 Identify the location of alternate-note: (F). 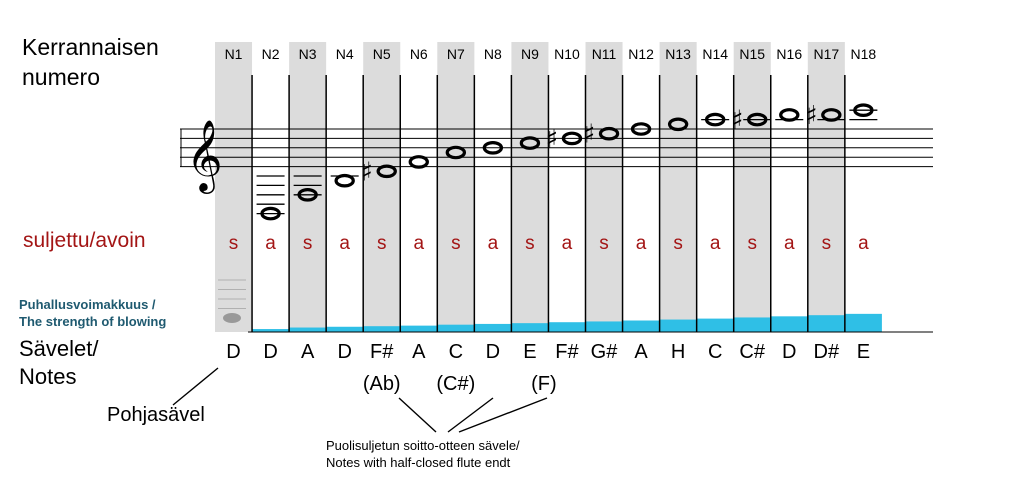
(544, 384).